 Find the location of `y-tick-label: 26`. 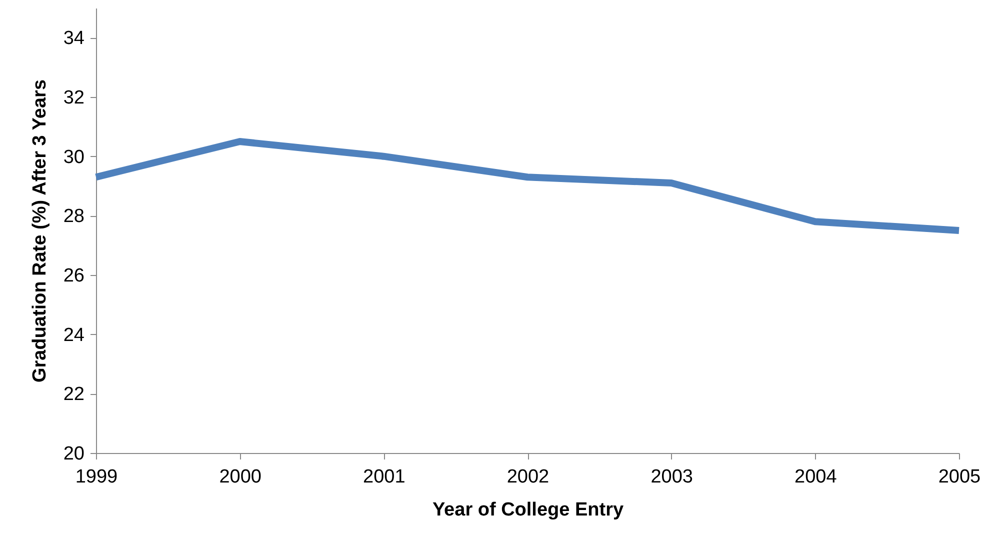

y-tick-label: 26 is located at coordinates (73, 276).